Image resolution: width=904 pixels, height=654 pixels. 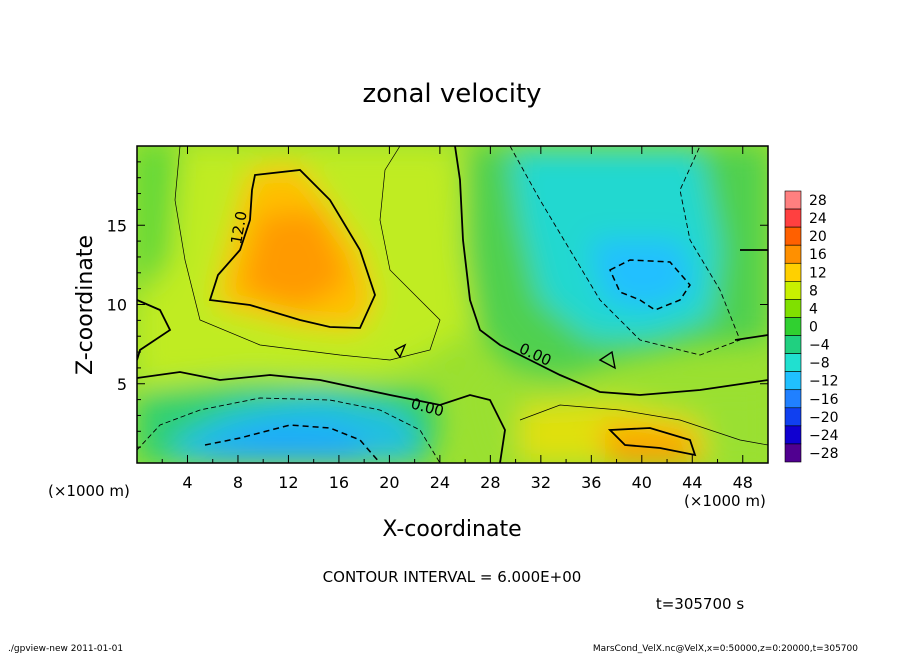 I want to click on x-tick-label: 48, so click(x=743, y=482).